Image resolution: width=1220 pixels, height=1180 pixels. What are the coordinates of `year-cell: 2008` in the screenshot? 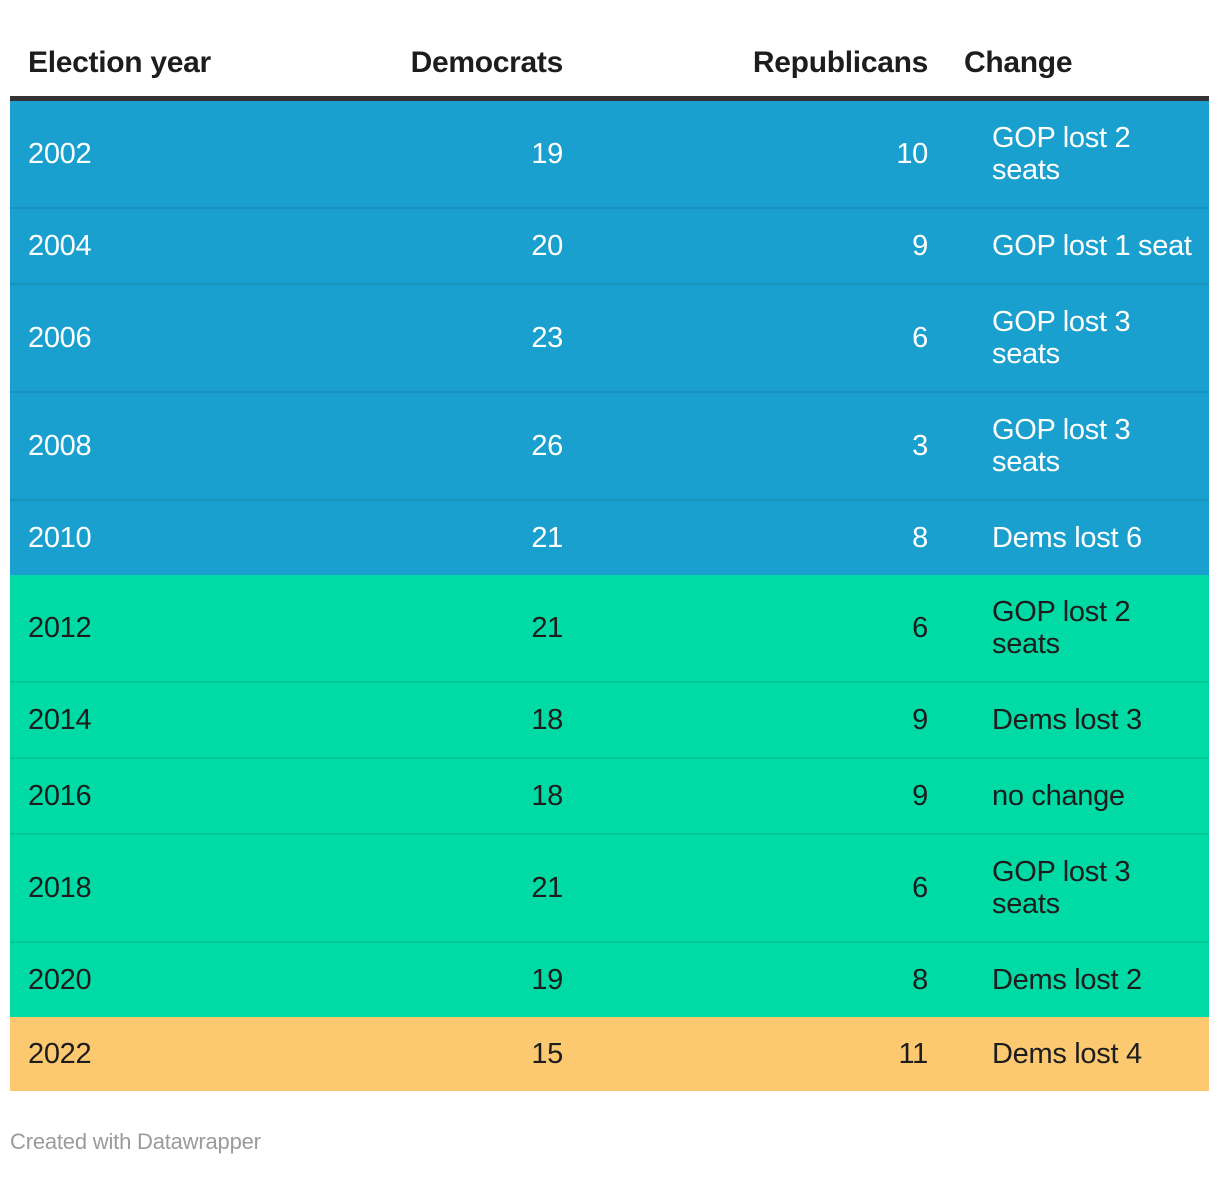 It's located at (195, 445).